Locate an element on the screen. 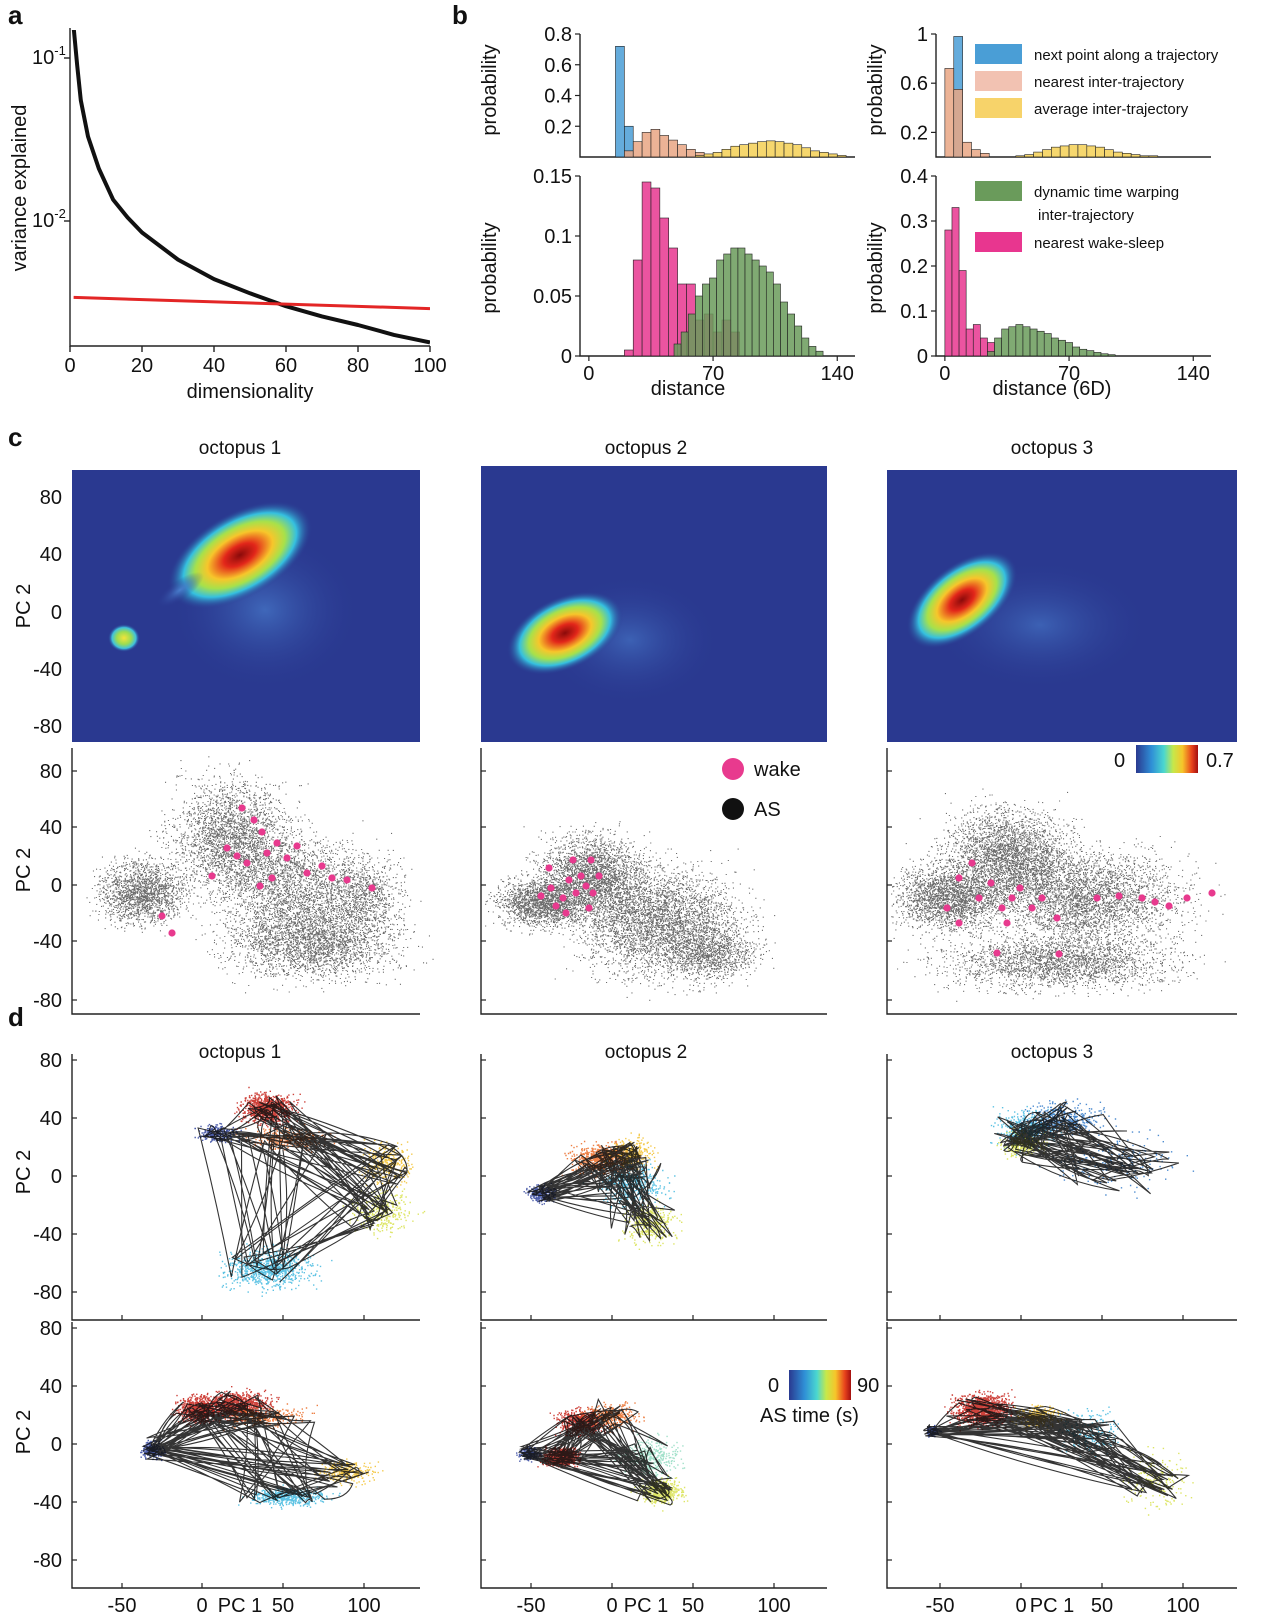 This screenshot has width=1264, height=1616. d-ytick-label: 40 is located at coordinates (51, 1387).